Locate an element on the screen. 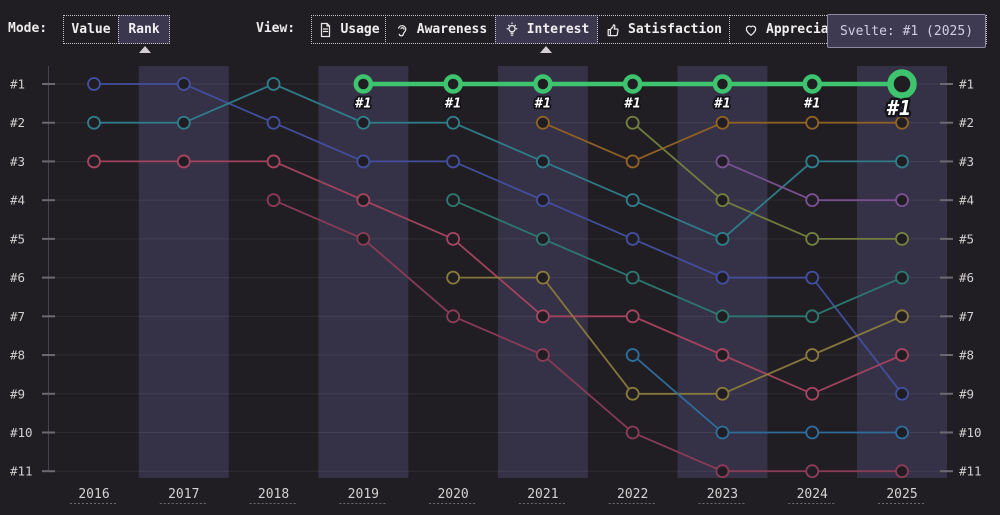  mode-toggle: Value Rank is located at coordinates (116, 29).